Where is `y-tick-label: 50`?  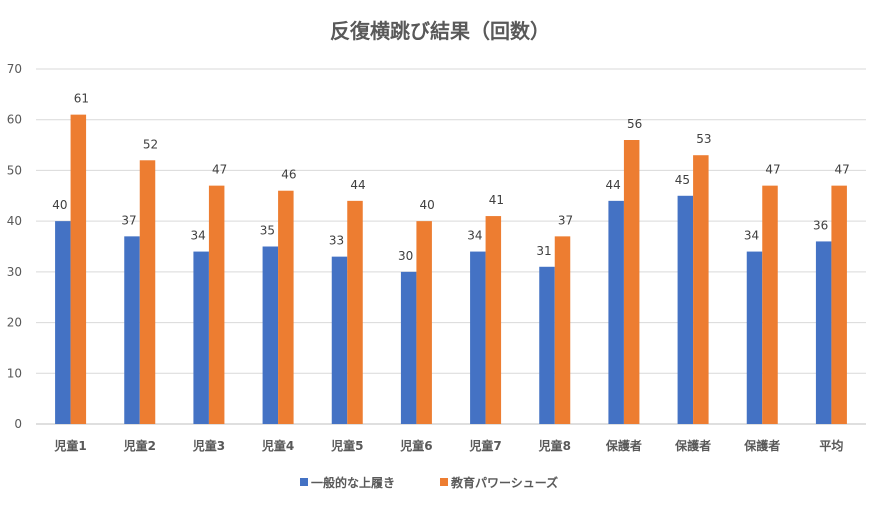 y-tick-label: 50 is located at coordinates (14, 170).